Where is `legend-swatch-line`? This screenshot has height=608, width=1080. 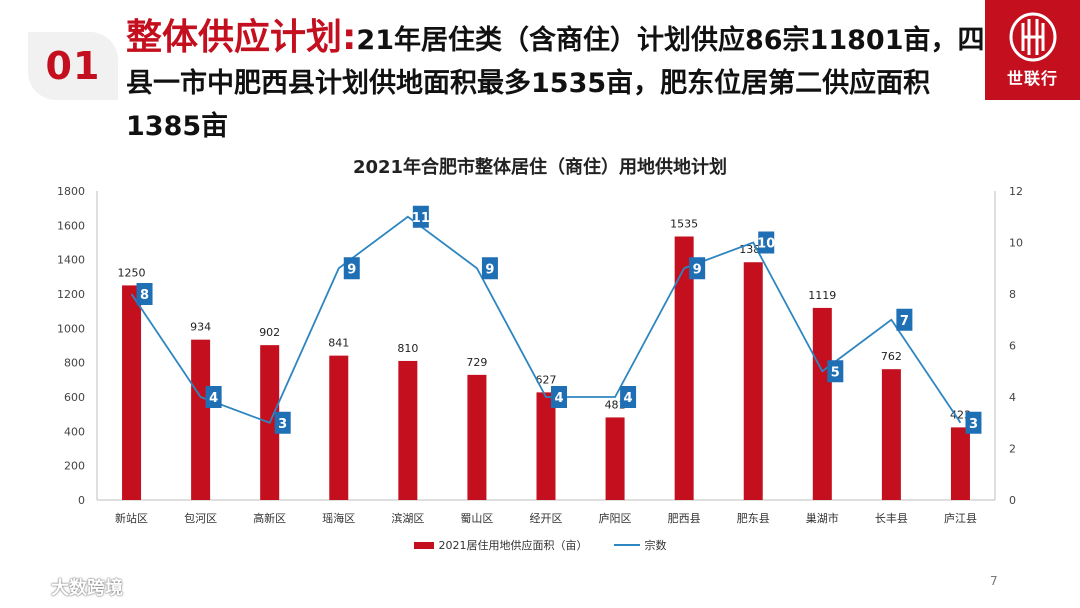
legend-swatch-line is located at coordinates (626, 545).